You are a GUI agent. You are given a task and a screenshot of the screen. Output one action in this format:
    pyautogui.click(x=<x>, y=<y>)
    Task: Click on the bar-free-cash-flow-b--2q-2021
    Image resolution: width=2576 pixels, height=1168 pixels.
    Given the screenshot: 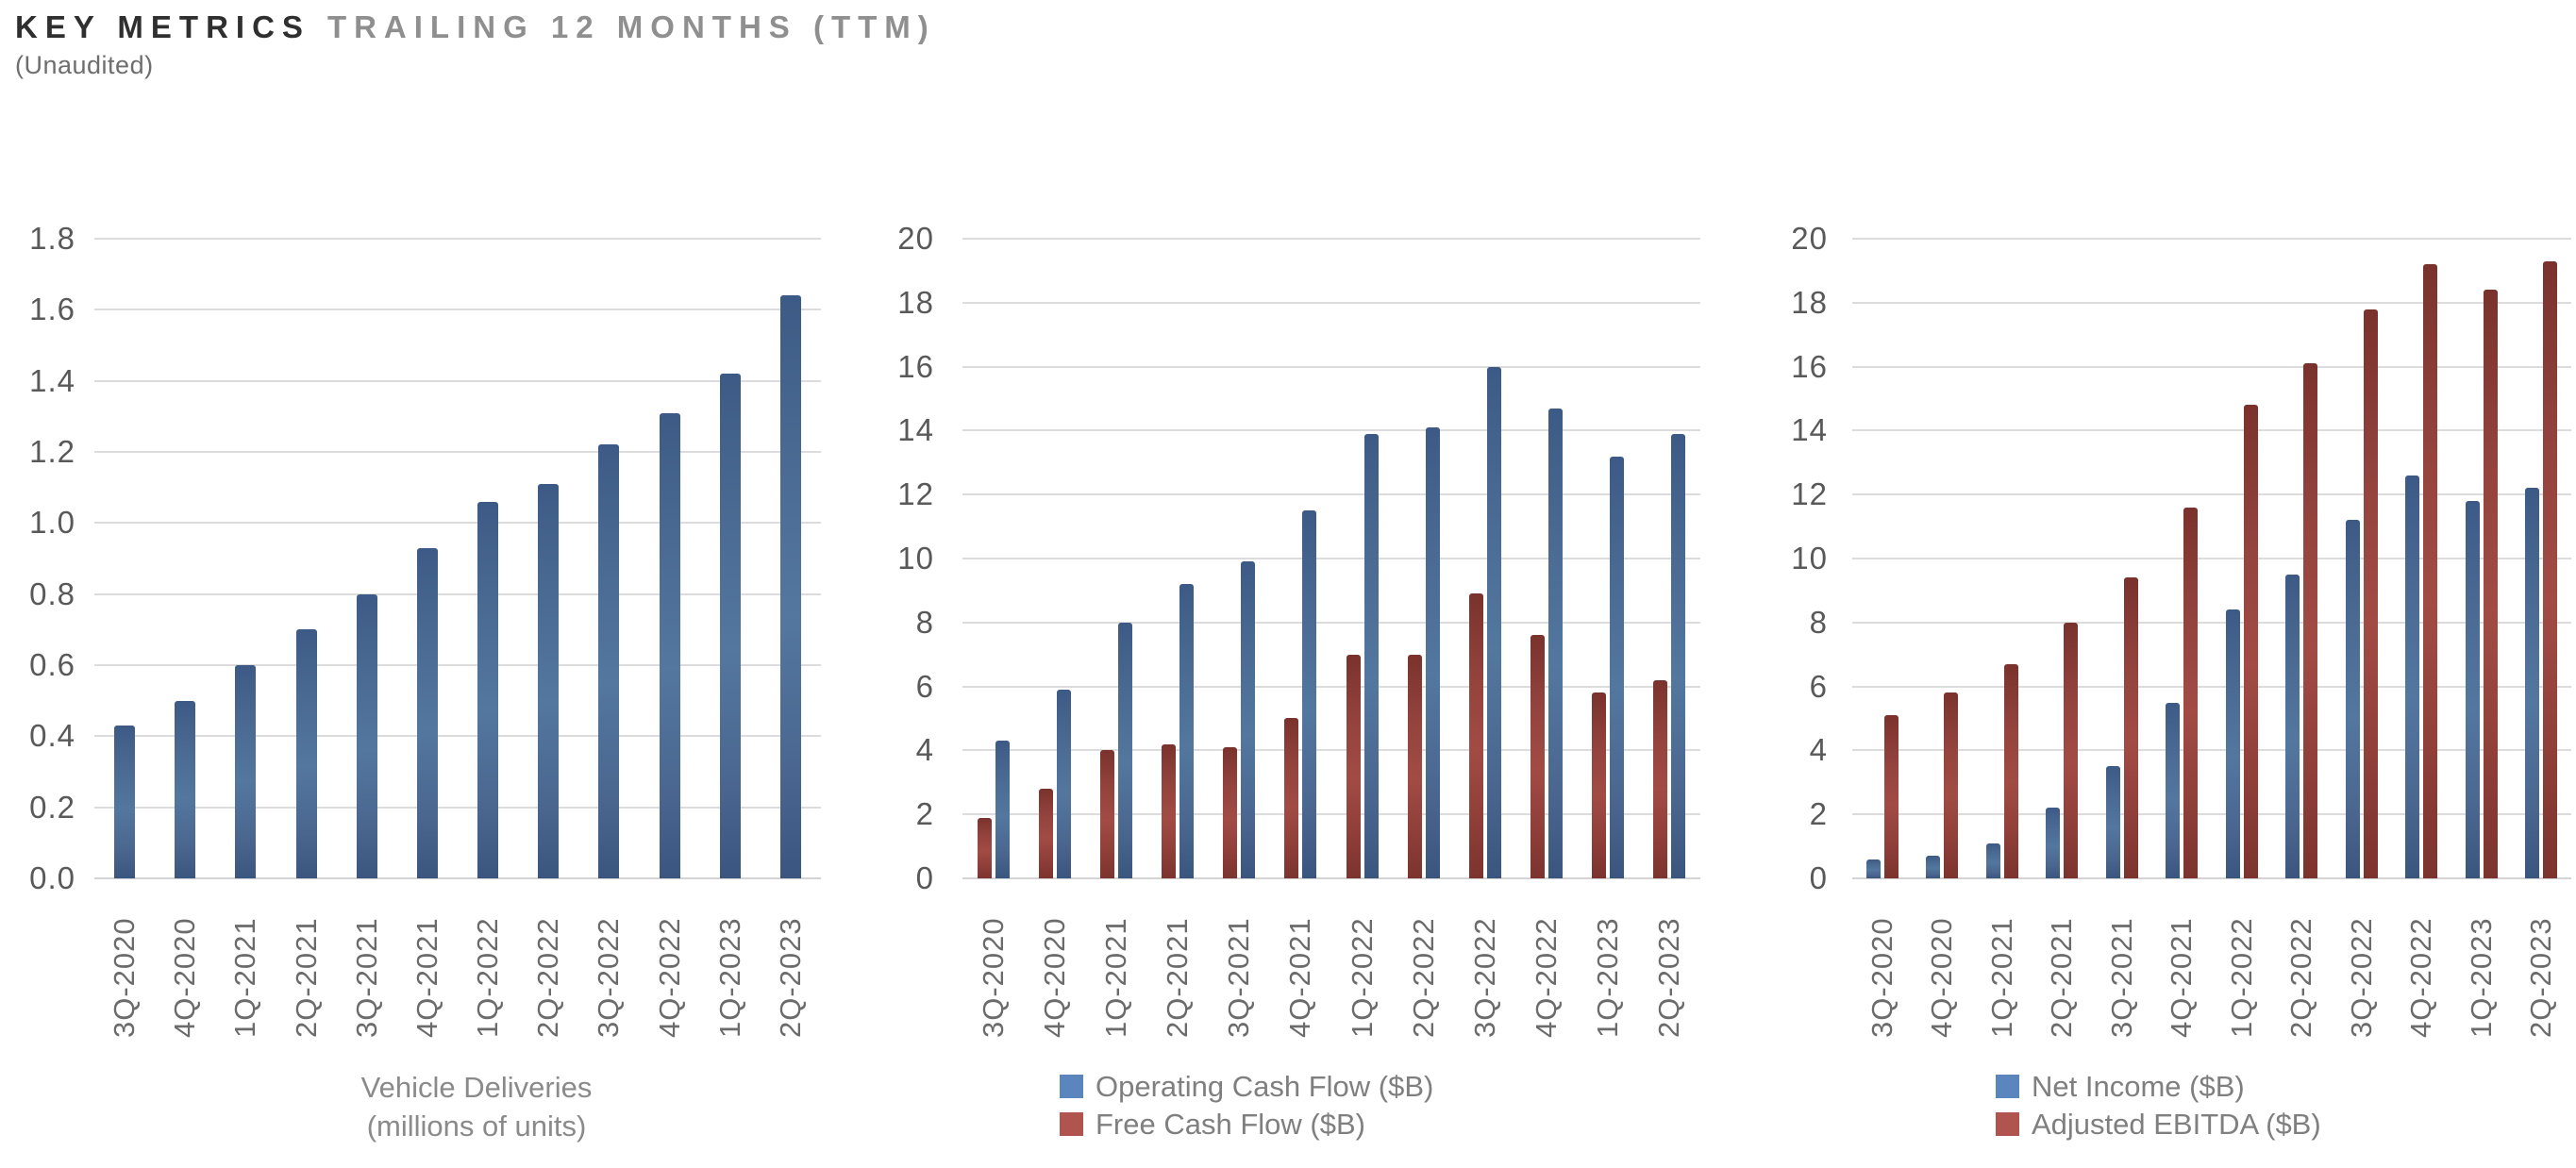 What is the action you would take?
    pyautogui.click(x=1169, y=811)
    